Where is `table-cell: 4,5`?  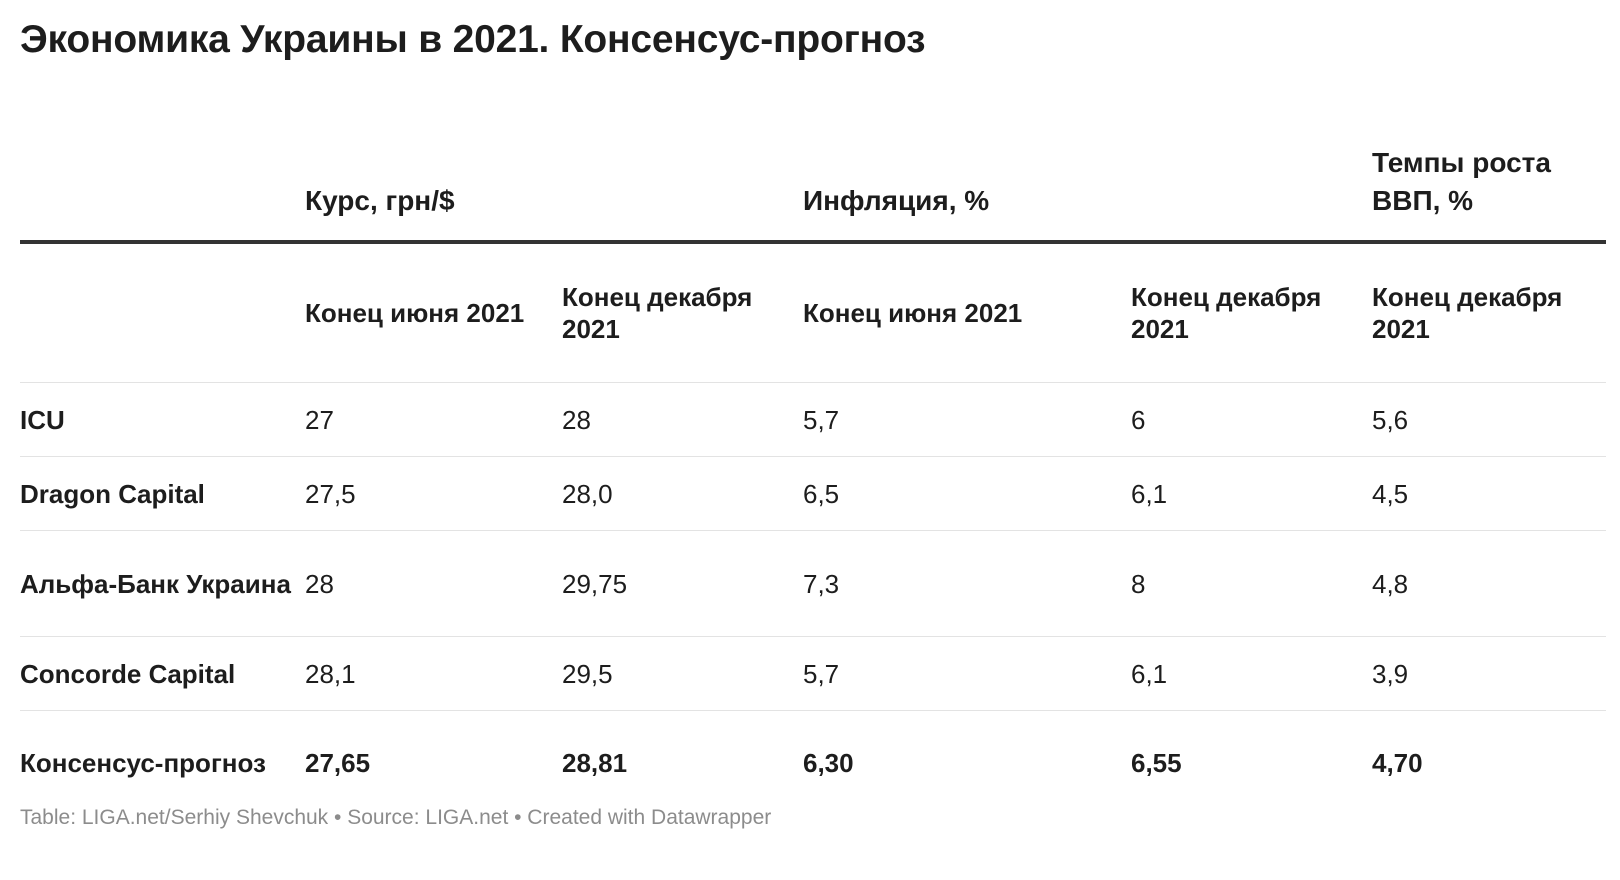
table-cell: 4,5 is located at coordinates (1489, 493).